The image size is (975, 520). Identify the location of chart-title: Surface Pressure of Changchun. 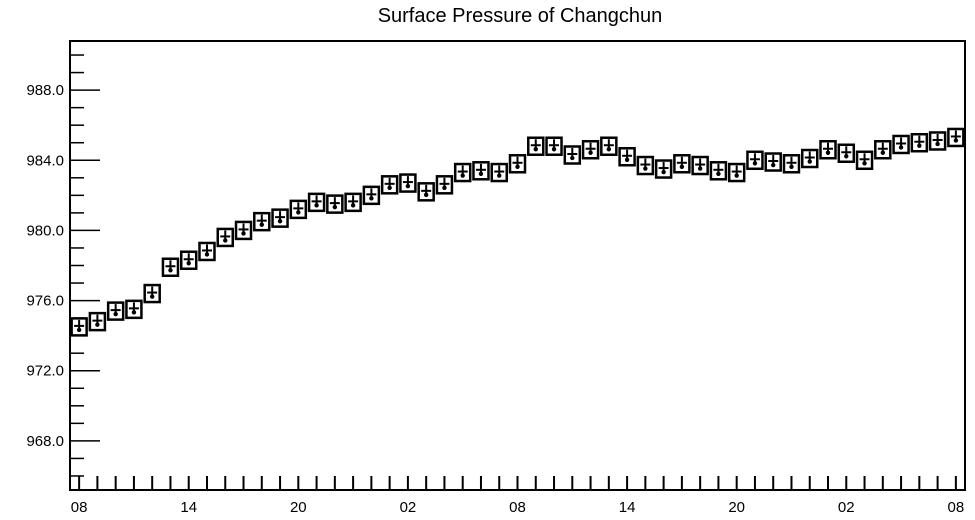
(520, 16).